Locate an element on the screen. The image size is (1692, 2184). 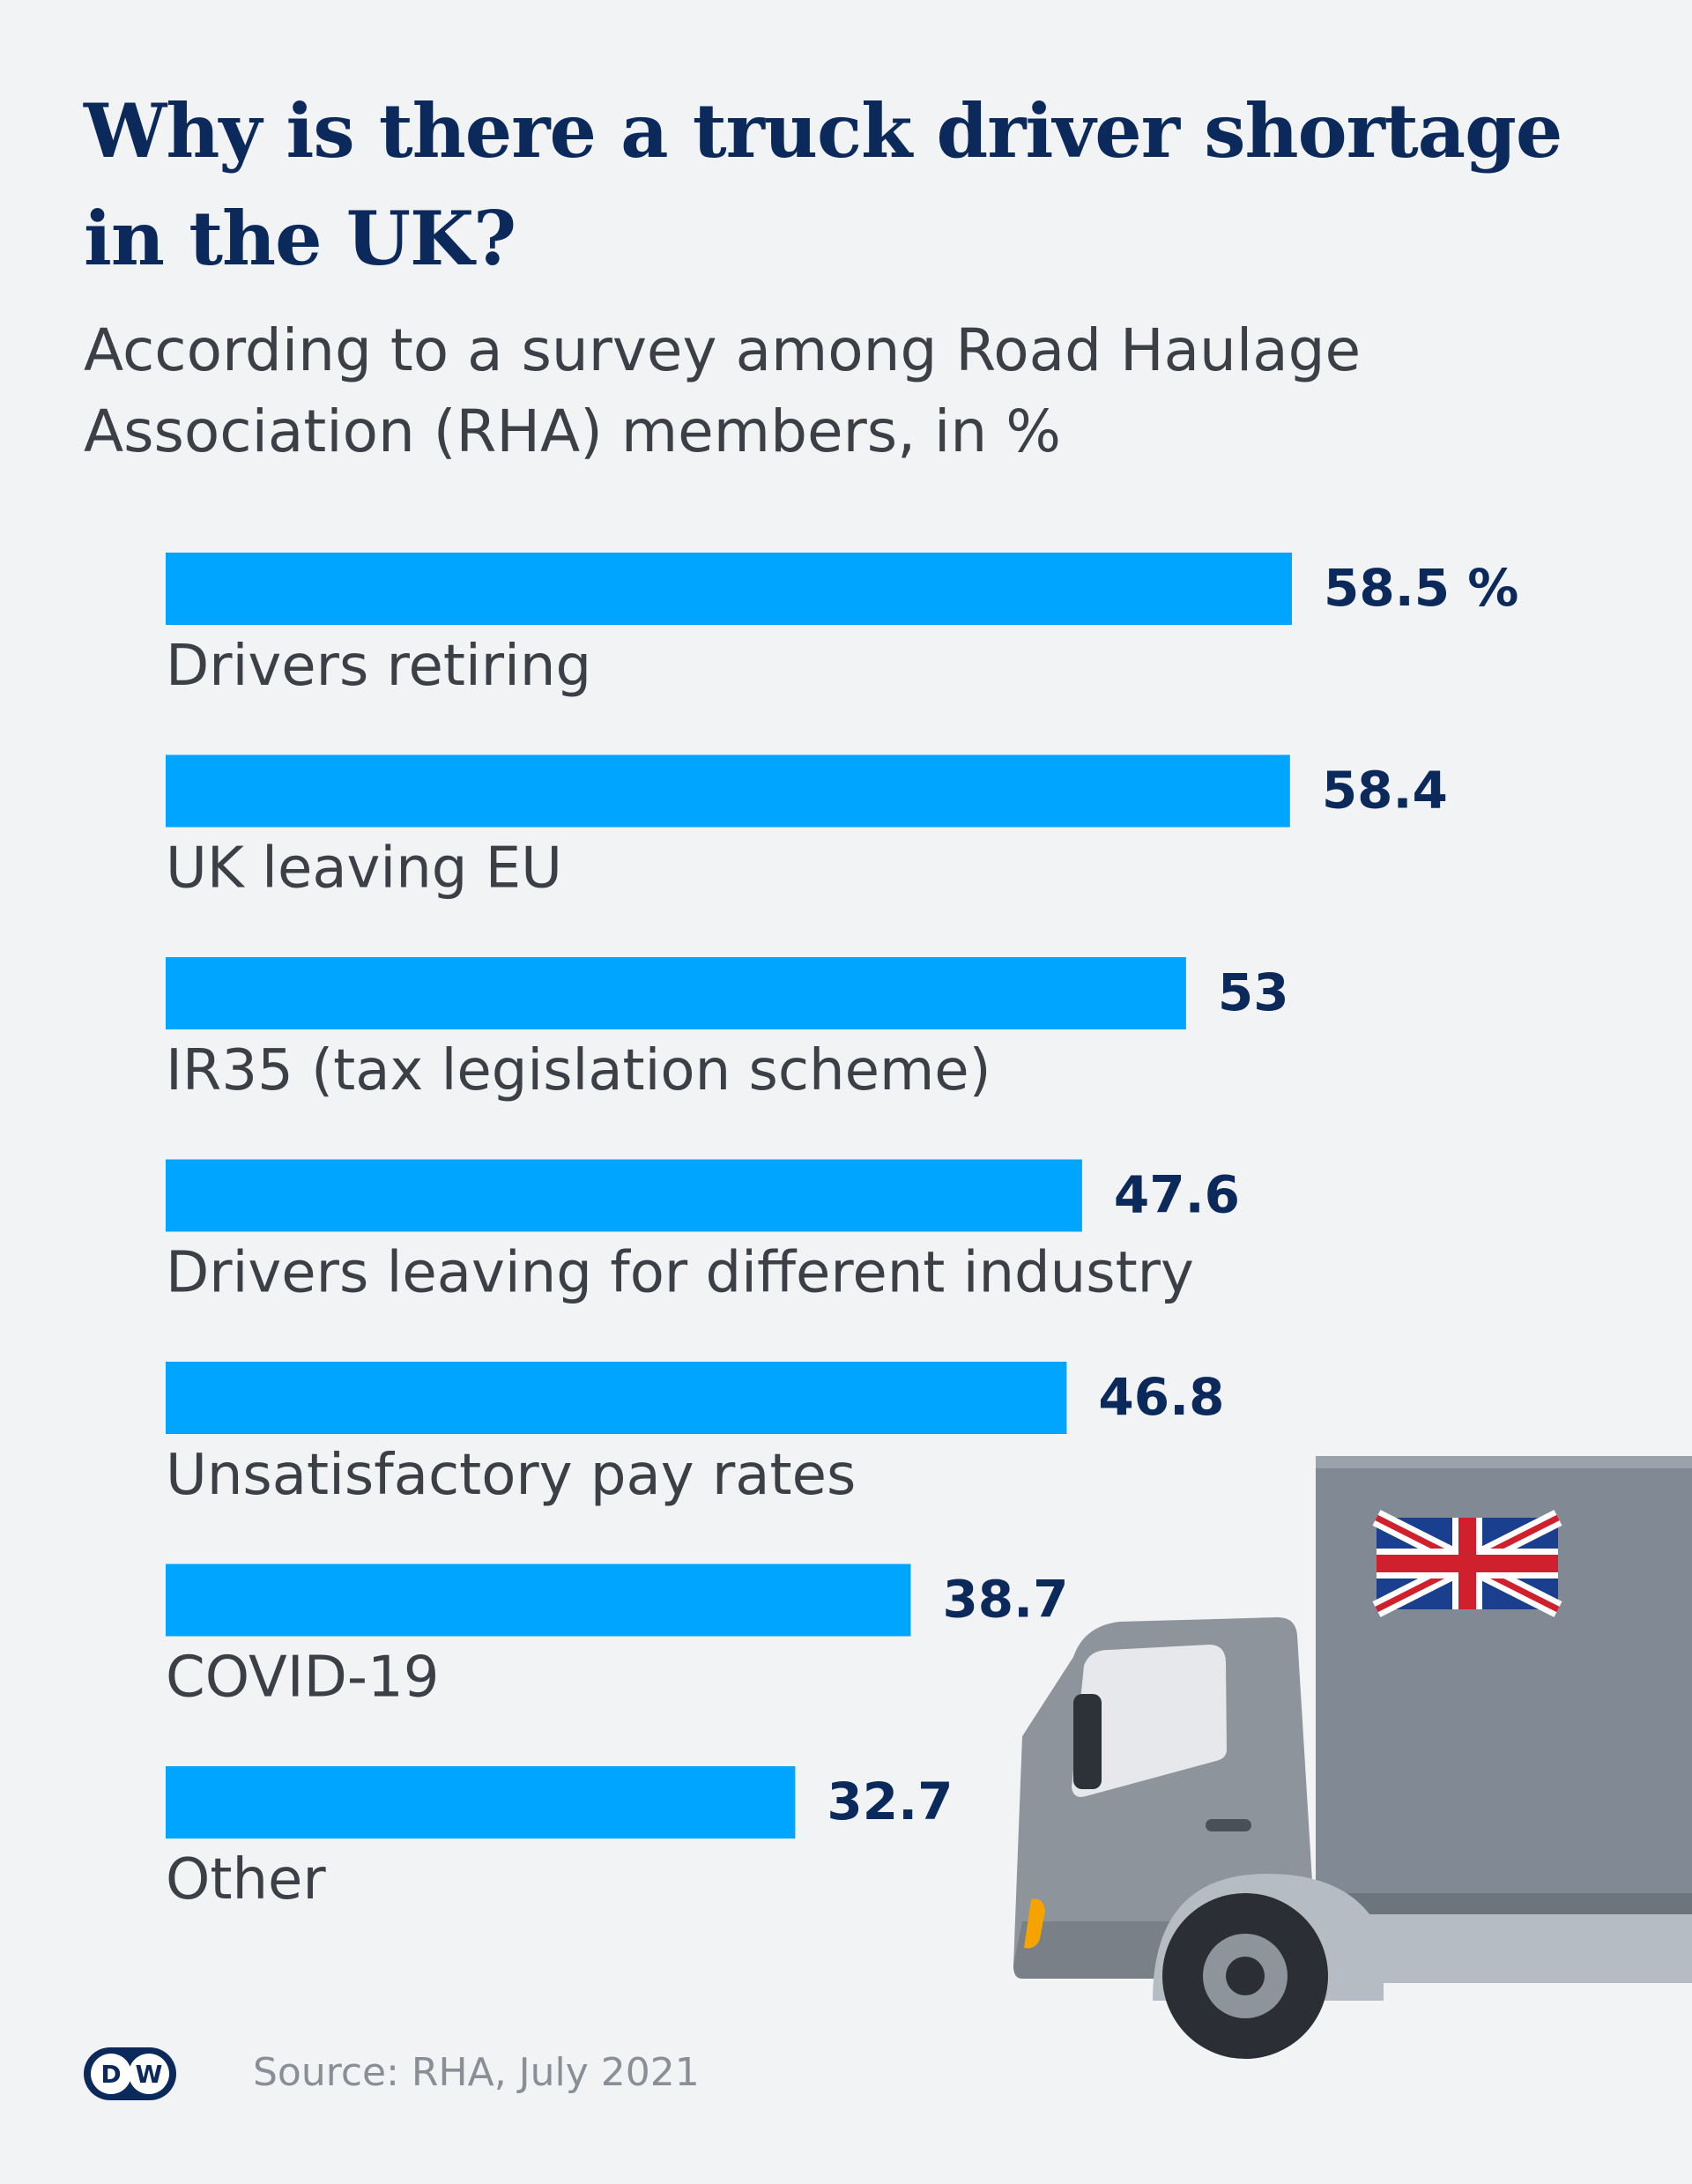
value-label-1: 58.5 % is located at coordinates (1421, 588).